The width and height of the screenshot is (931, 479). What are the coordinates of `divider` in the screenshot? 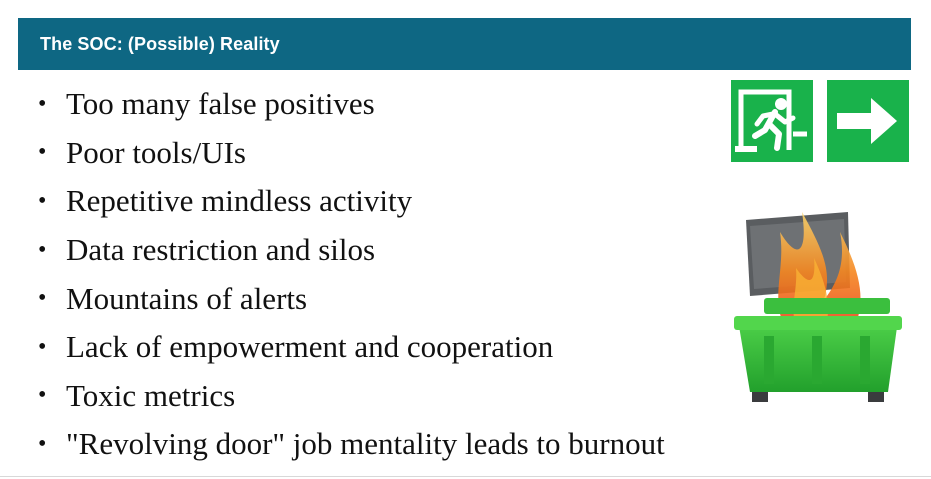 It's located at (465, 476).